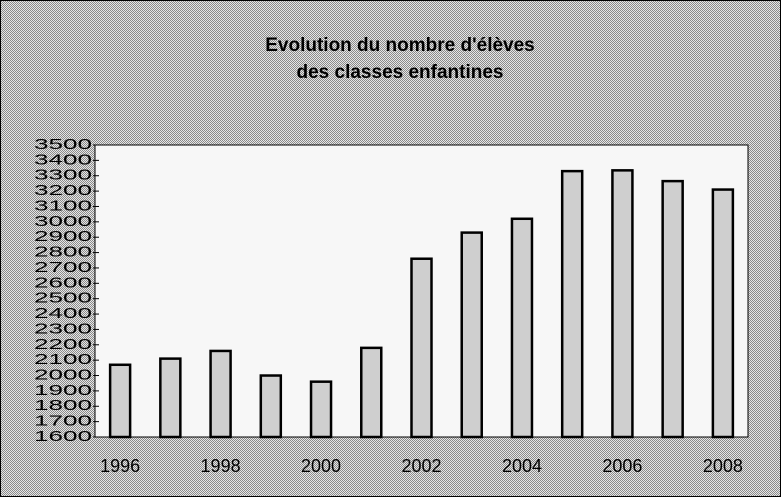 The width and height of the screenshot is (781, 497). I want to click on y-tick-label: 3100, so click(63, 205).